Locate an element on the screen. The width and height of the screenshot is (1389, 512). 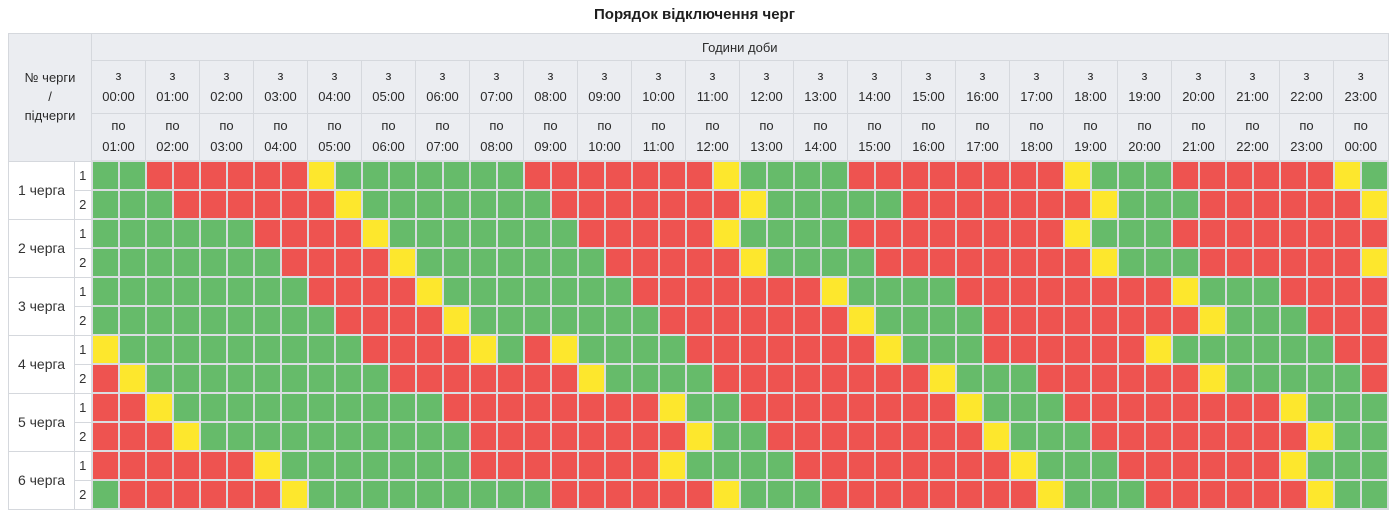
hour-from-header: з 22:00 is located at coordinates (1307, 87).